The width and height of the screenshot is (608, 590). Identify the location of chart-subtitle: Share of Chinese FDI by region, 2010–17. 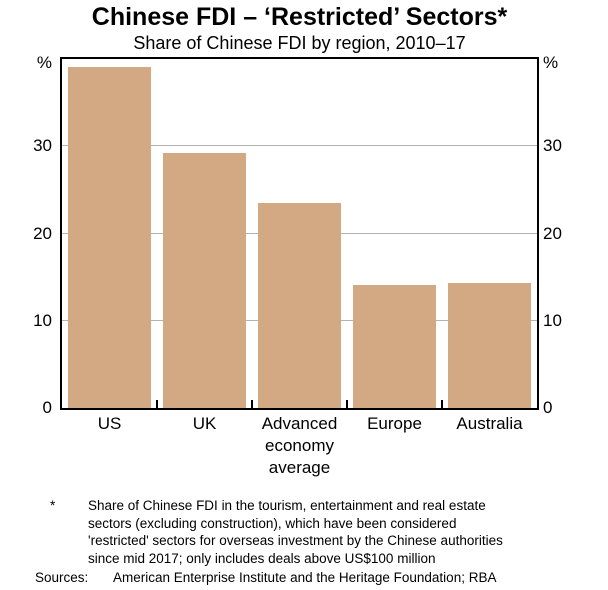
(299, 43).